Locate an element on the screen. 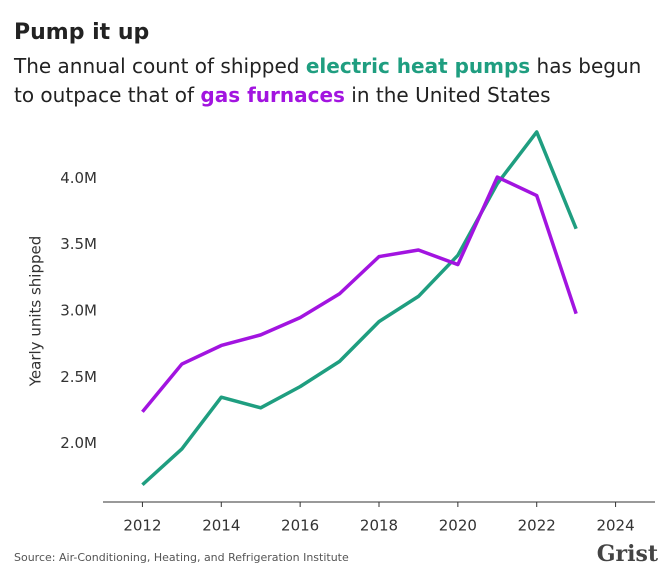 The height and width of the screenshot is (576, 672). y-tick-label: 2.5M is located at coordinates (78, 377).